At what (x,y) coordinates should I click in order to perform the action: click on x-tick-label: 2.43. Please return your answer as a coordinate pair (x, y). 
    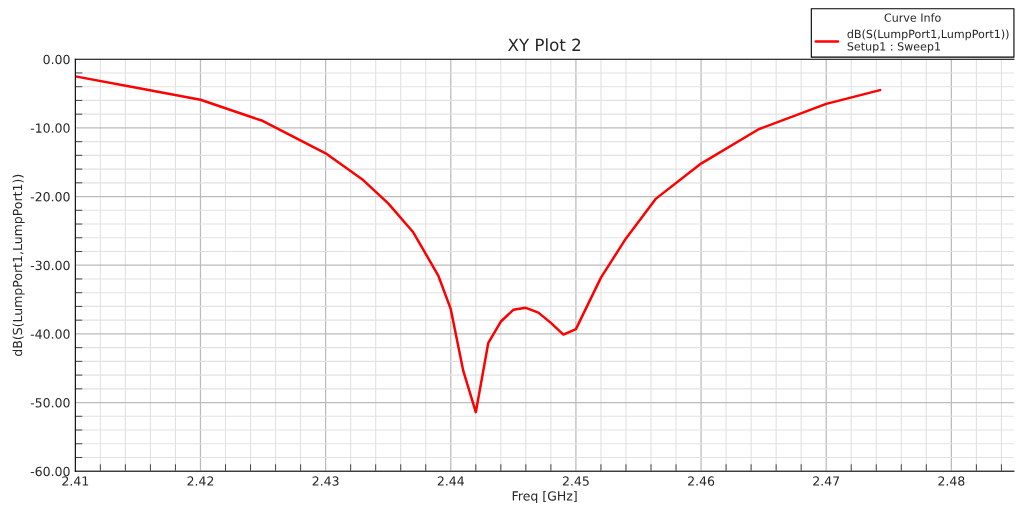
    Looking at the image, I should click on (325, 481).